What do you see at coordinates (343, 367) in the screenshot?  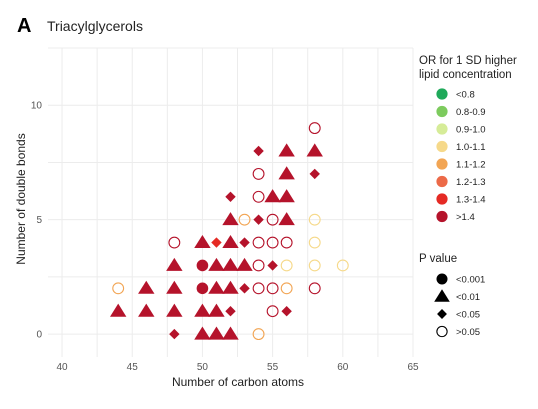 I see `x-tick-label: 60` at bounding box center [343, 367].